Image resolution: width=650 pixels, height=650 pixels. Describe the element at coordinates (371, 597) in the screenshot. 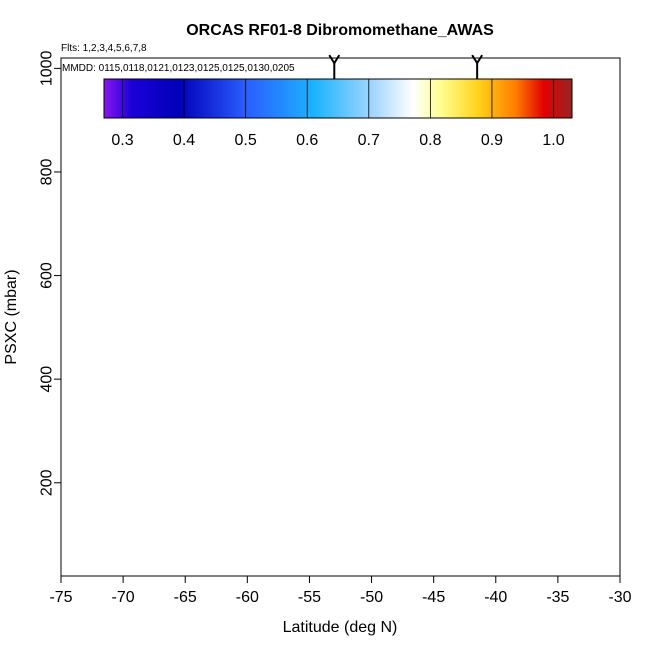

I see `x-tick-label: -50` at that location.